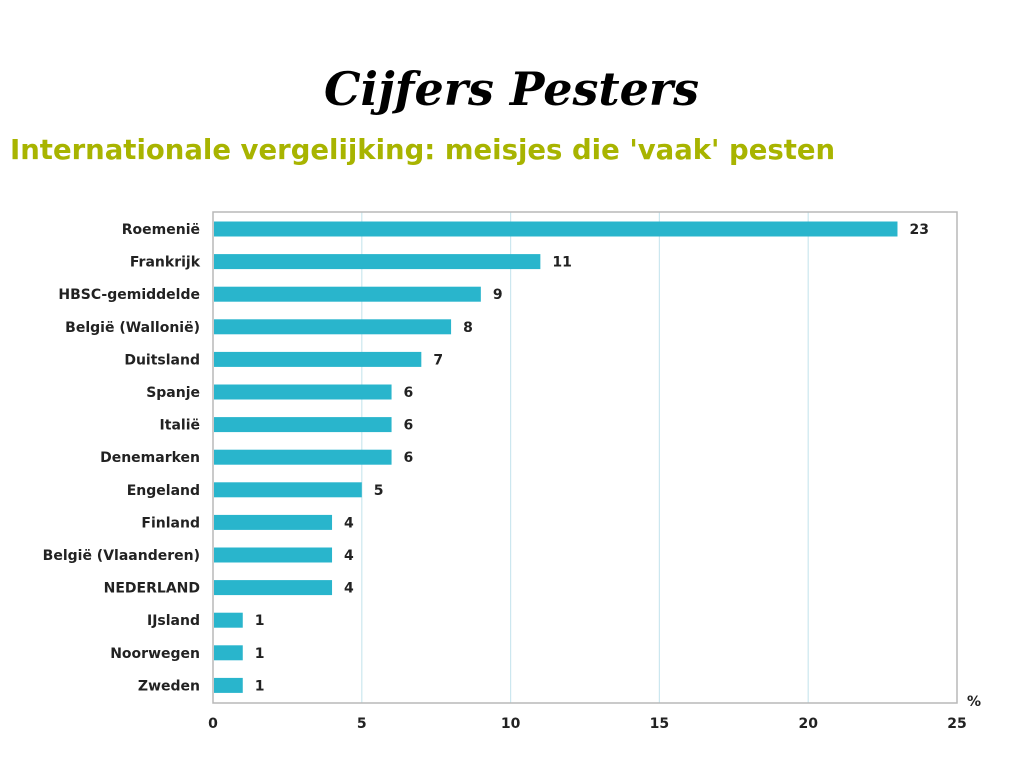 The height and width of the screenshot is (767, 1023). I want to click on category-label: Italië, so click(180, 426).